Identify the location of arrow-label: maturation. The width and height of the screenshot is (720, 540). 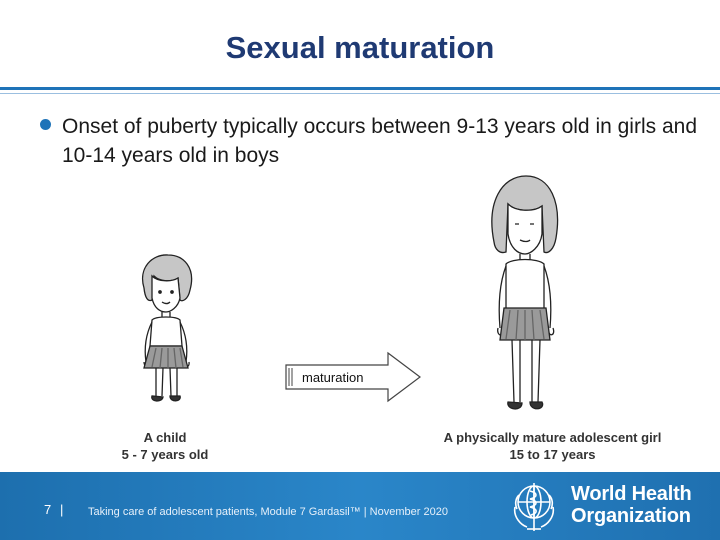
(333, 377).